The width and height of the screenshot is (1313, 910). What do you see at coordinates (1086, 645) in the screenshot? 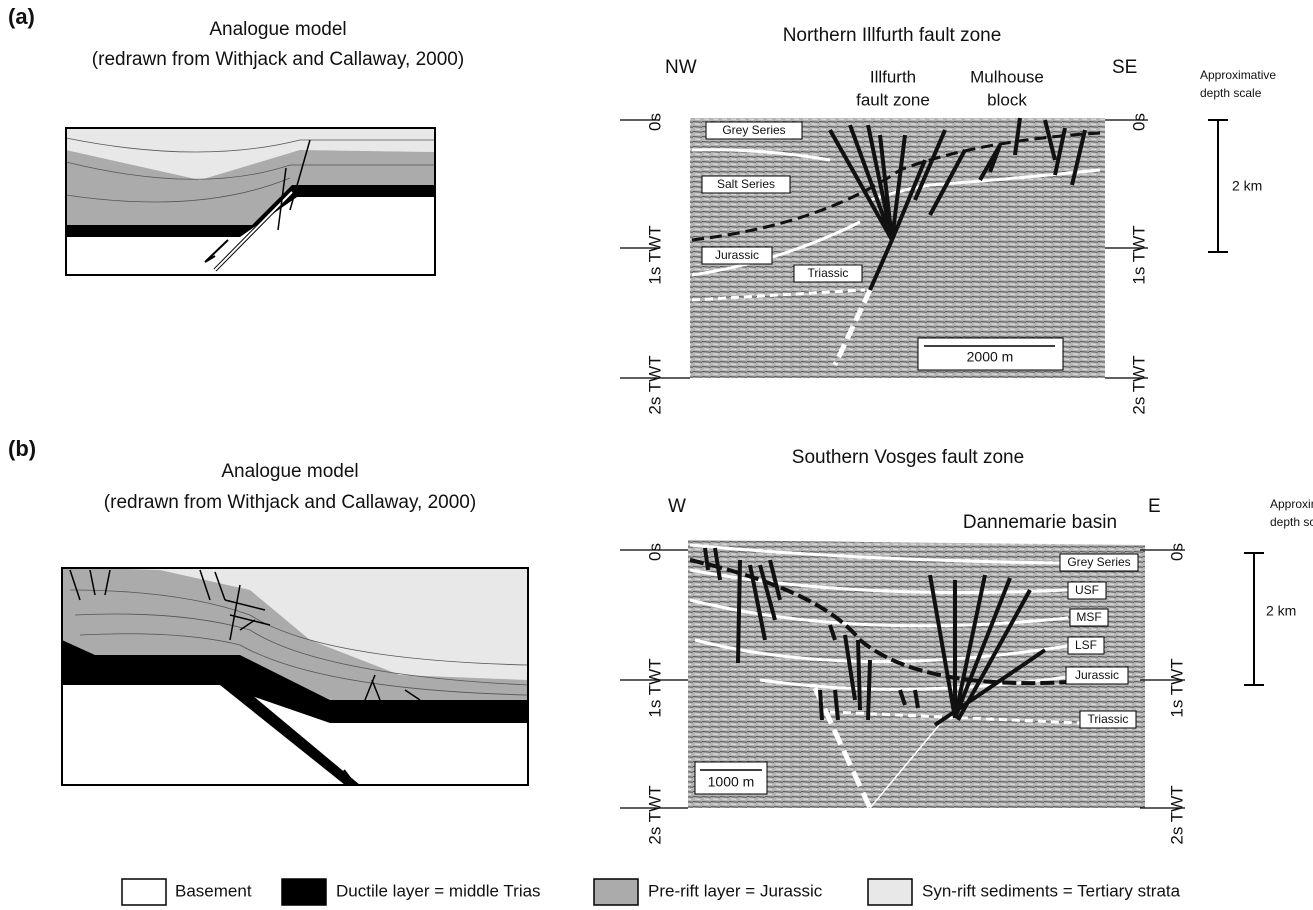
I see `unit-label: LSF` at bounding box center [1086, 645].